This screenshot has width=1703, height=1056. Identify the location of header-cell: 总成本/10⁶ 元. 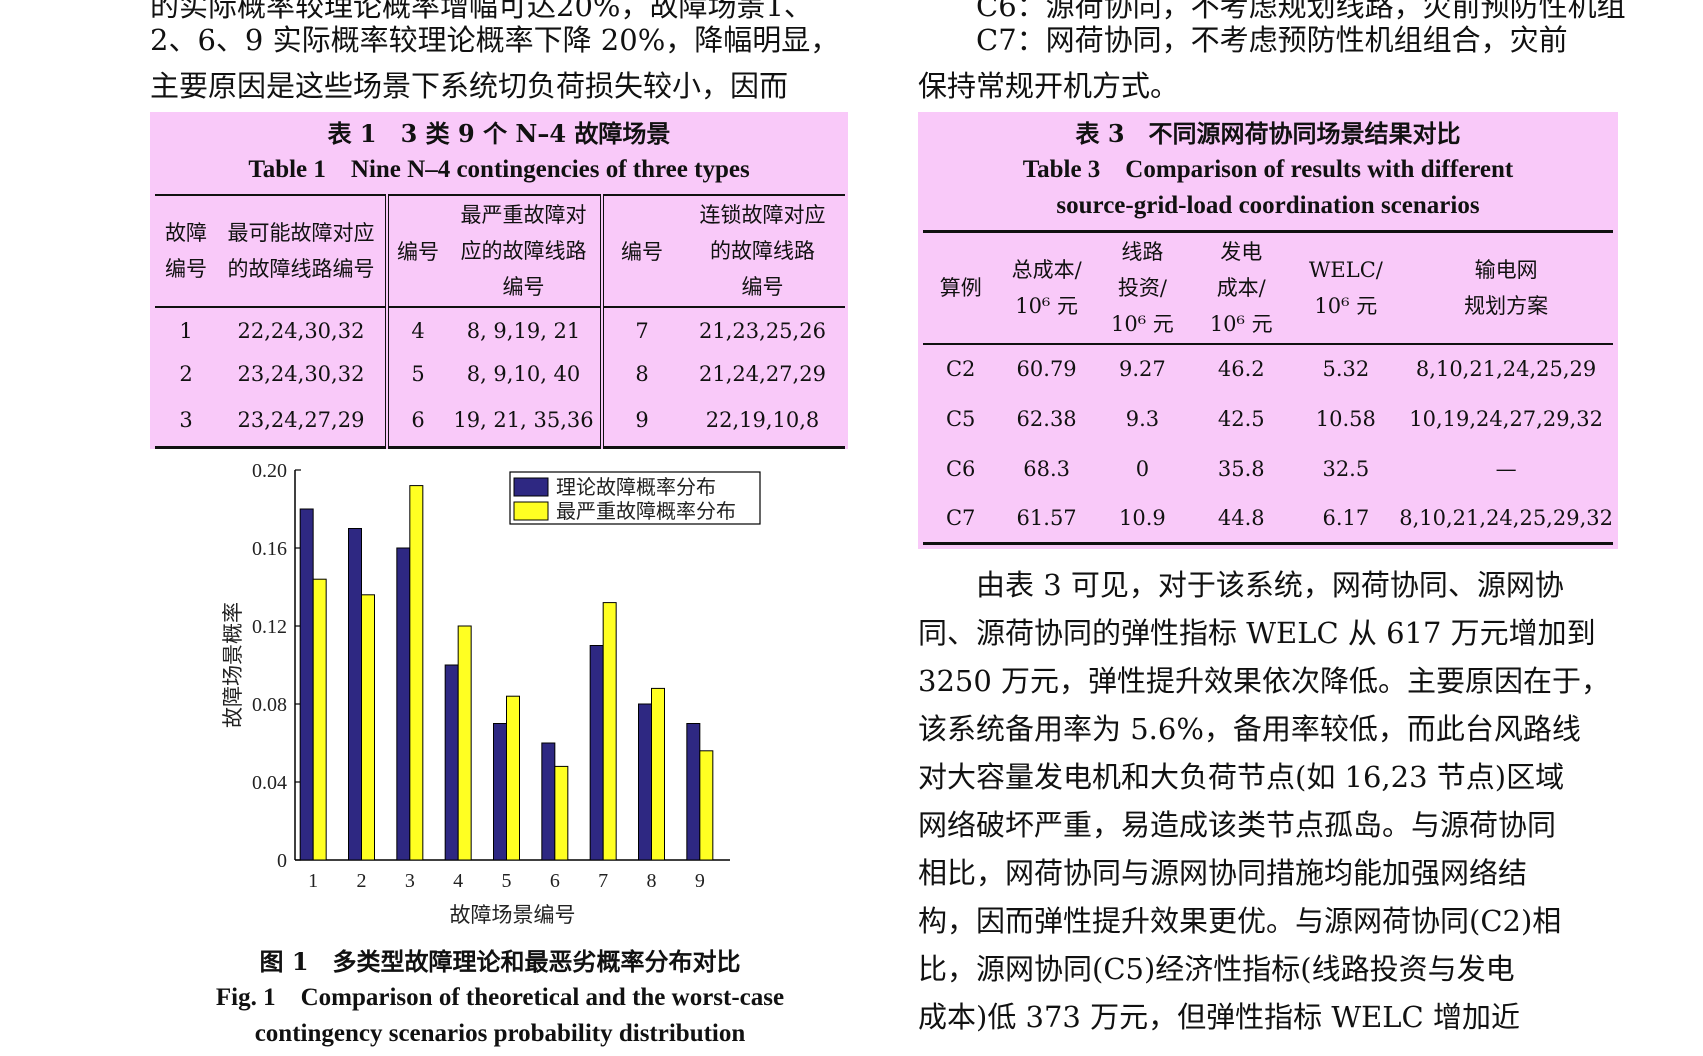
(1046, 287).